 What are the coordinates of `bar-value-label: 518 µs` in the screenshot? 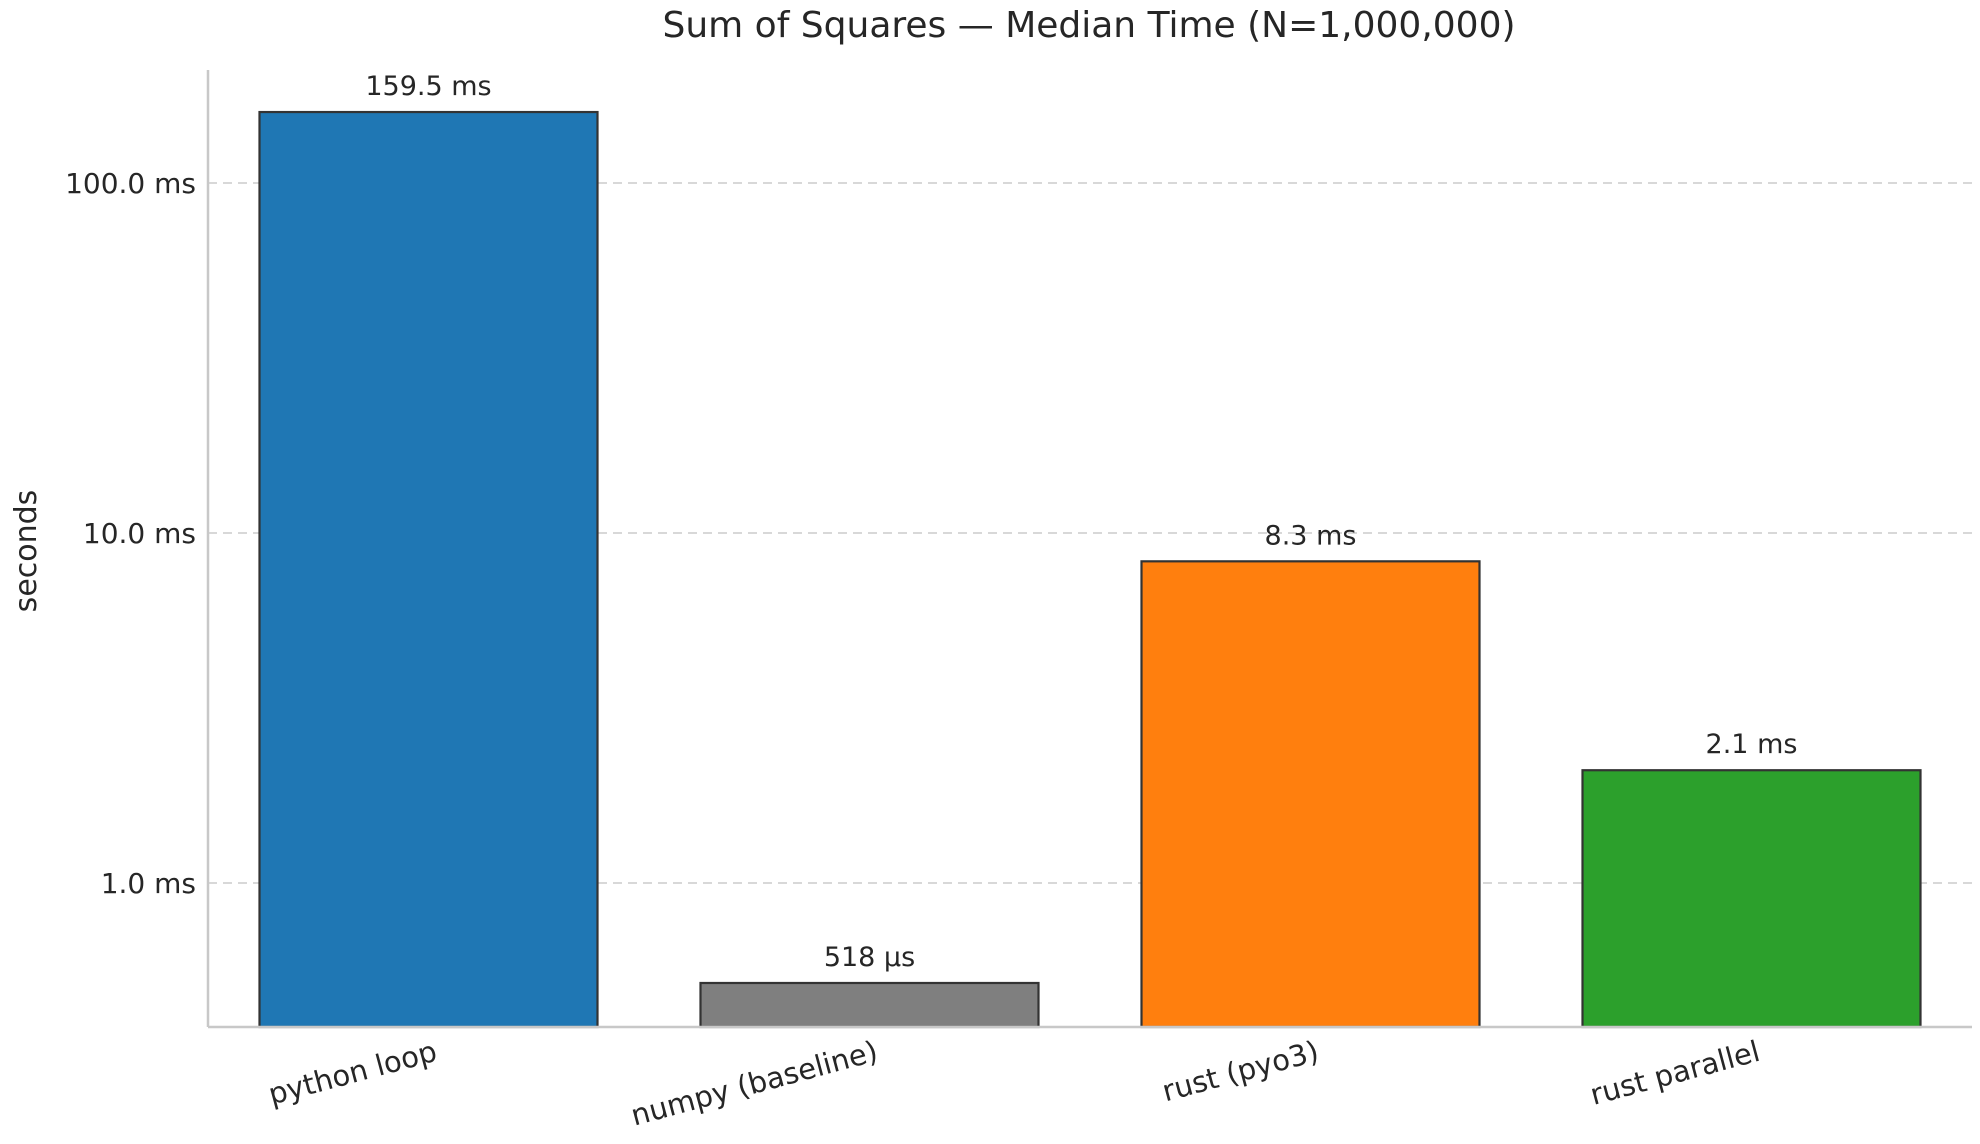 It's located at (869, 957).